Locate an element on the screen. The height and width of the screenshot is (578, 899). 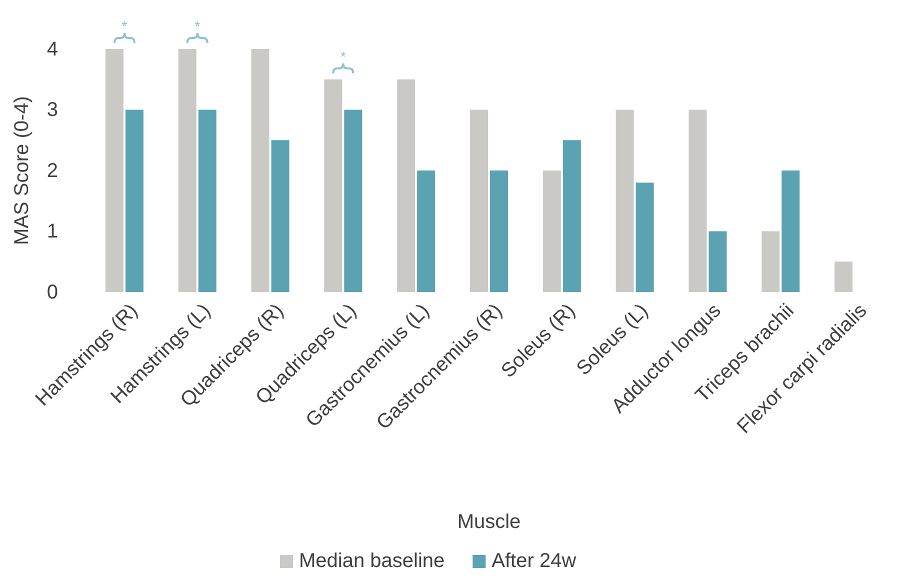
y-tick-label: 2 is located at coordinates (52, 171).